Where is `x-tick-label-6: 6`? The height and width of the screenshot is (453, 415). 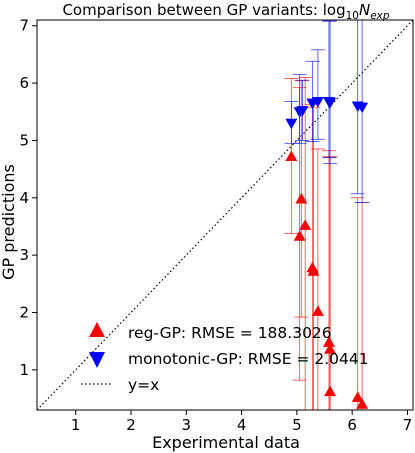
x-tick-label-6: 6 is located at coordinates (352, 425).